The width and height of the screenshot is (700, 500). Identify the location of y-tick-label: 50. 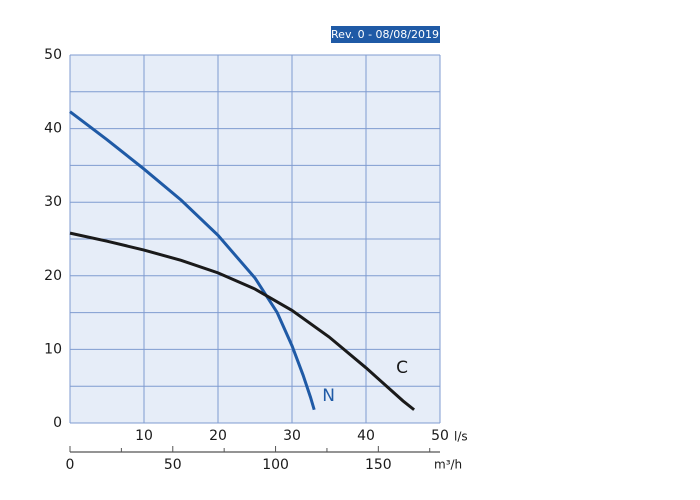
(53, 55).